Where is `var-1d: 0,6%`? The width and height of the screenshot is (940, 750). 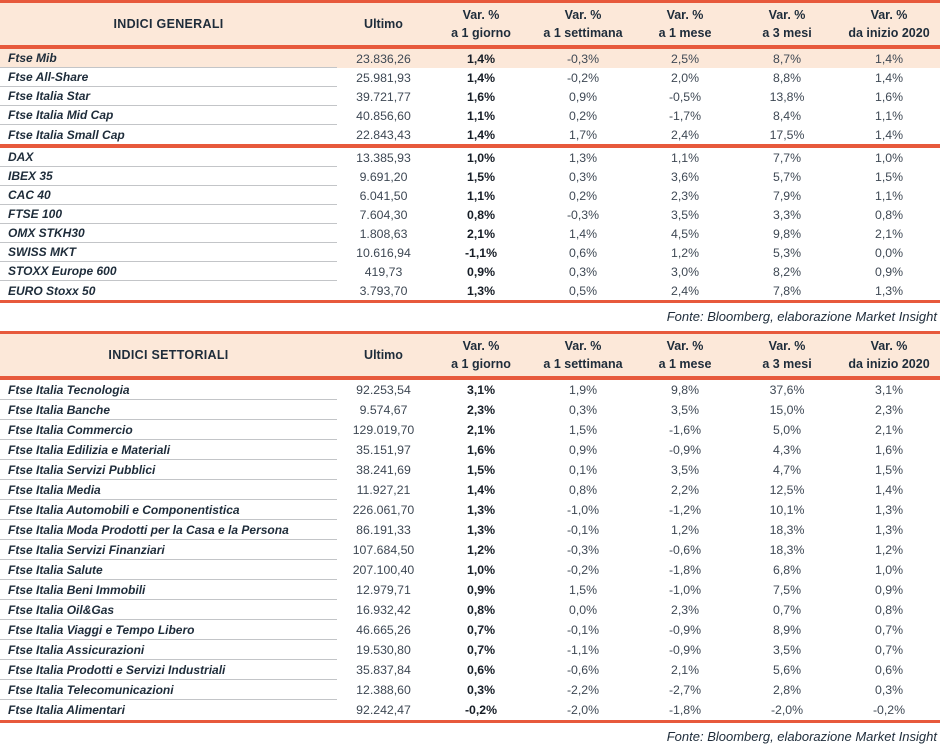
var-1d: 0,6% is located at coordinates (481, 670).